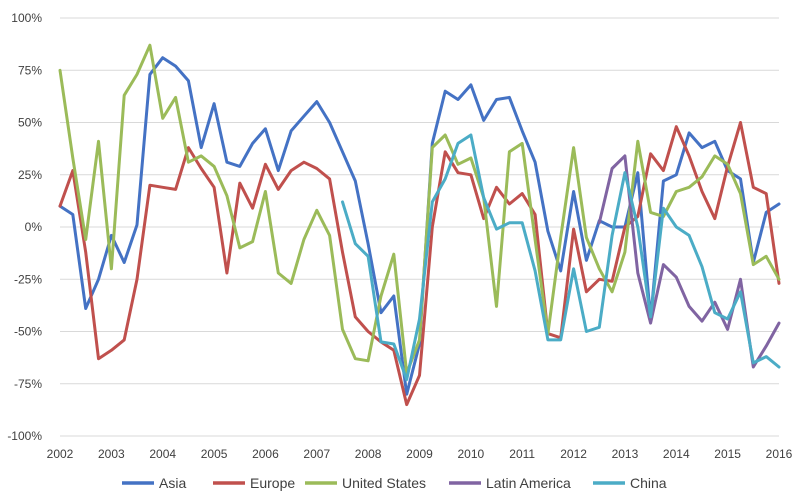 The height and width of the screenshot is (496, 800). Describe the element at coordinates (727, 454) in the screenshot. I see `x-tick-label: 2015` at that location.